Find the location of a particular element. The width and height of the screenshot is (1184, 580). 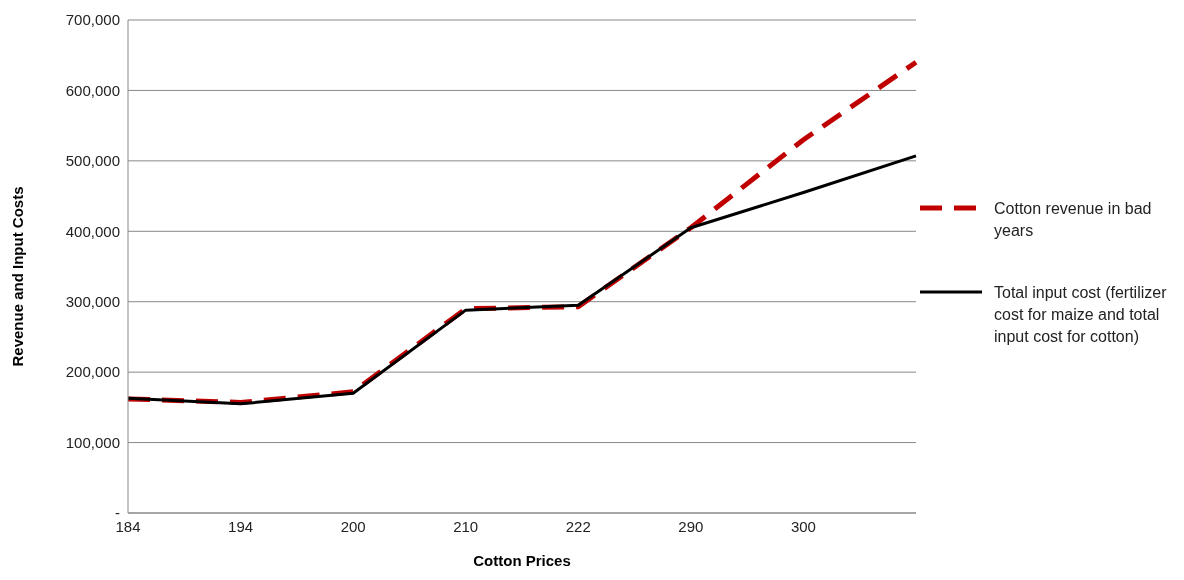

y-tick-label: 700,000 is located at coordinates (92, 20).